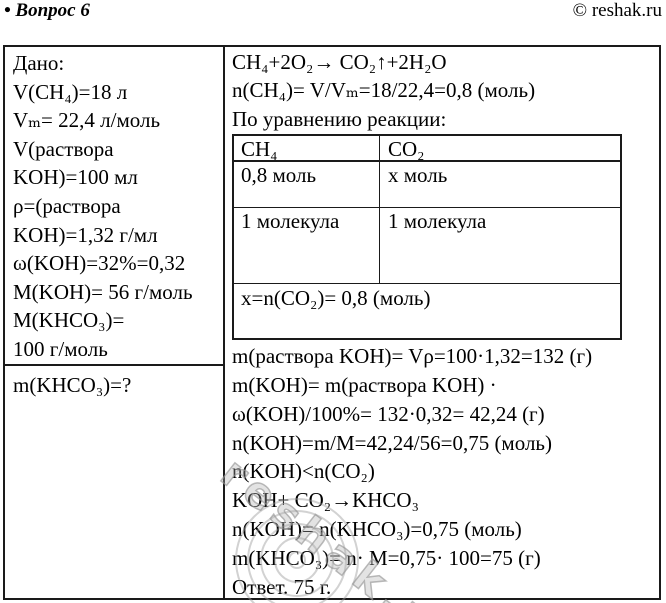 Image resolution: width=666 pixels, height=603 pixels. Describe the element at coordinates (392, 442) in the screenshot. I see `solution-line: n(KOH)=m/M=42,24/56=0,75 (моль)` at that location.